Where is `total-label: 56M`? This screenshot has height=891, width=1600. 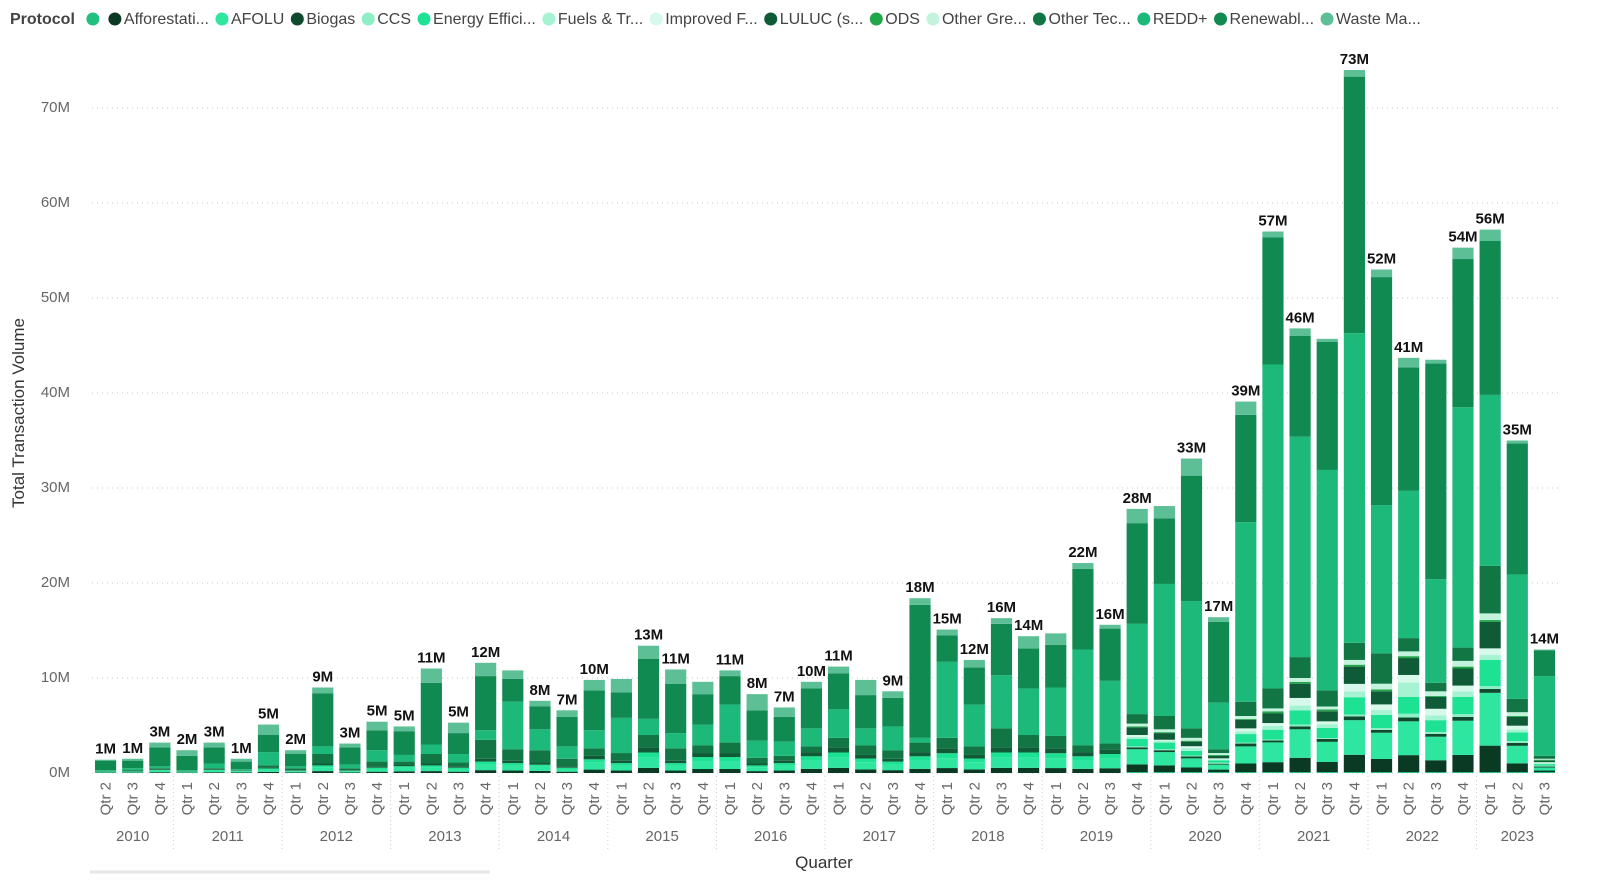
total-label: 56M is located at coordinates (1490, 219).